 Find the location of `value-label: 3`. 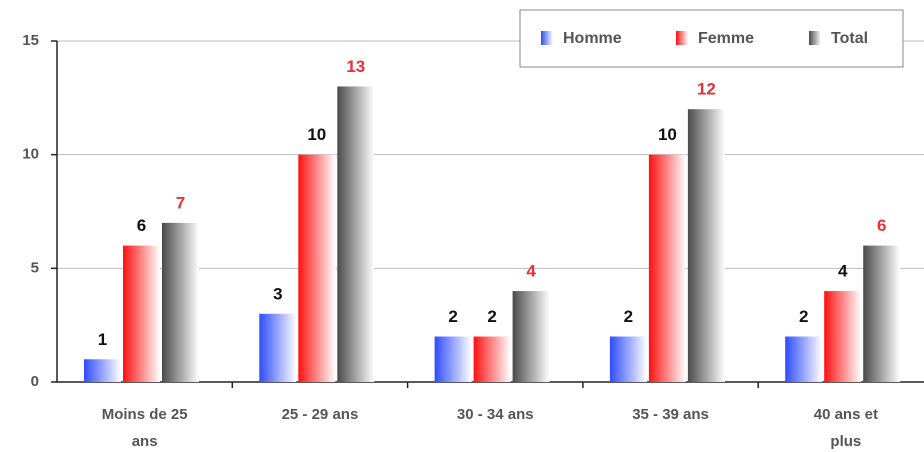

value-label: 3 is located at coordinates (277, 293).